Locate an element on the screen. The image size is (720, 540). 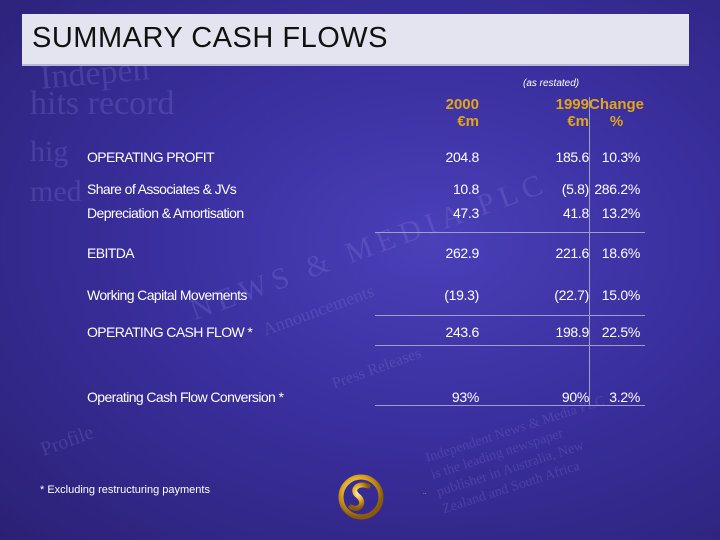
page-title: SUMMARY CASH FLOWS is located at coordinates (210, 38).